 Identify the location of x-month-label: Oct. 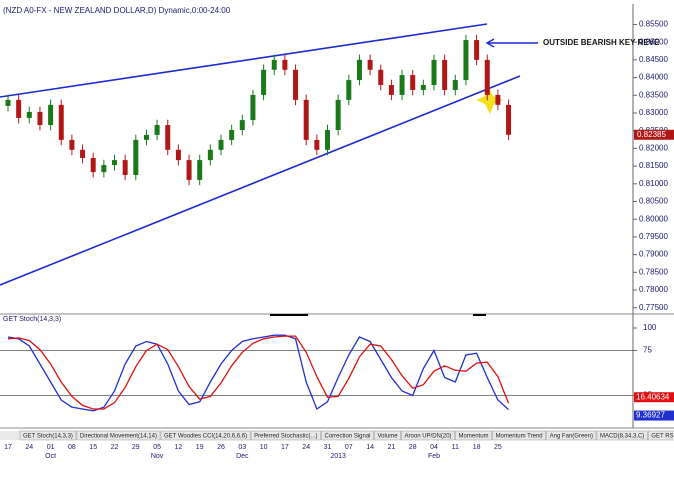
(50, 456).